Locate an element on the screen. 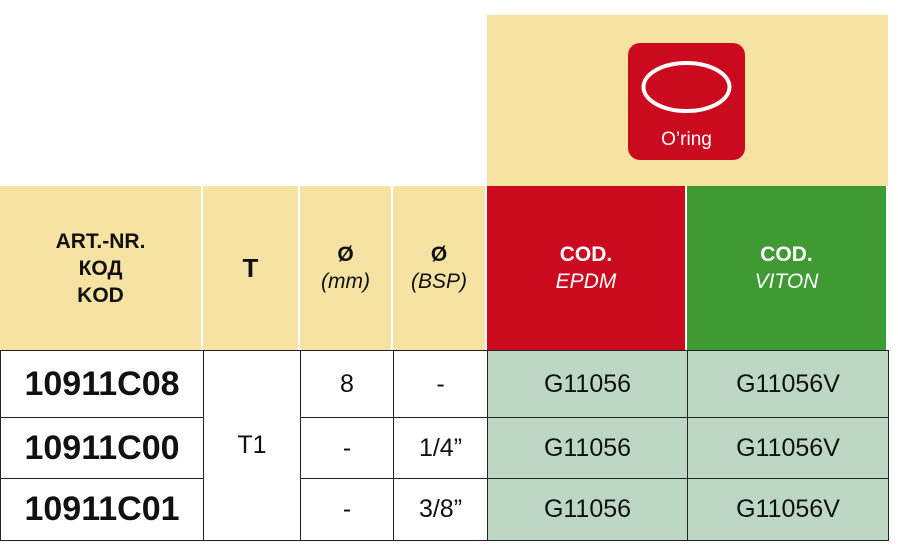 The width and height of the screenshot is (898, 553). header-text: KOD is located at coordinates (100, 295).